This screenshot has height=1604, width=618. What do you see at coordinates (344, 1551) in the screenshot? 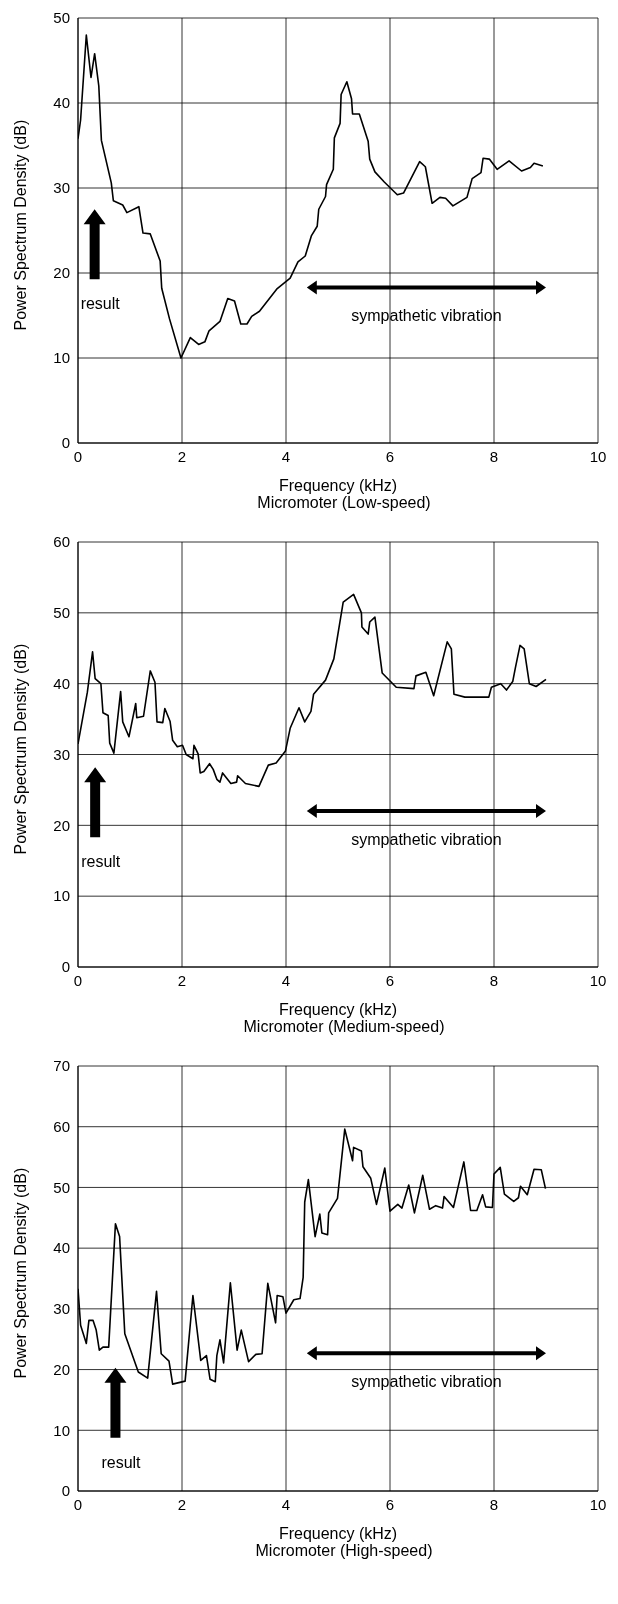
I see `text: Micromoter (High-speed)` at bounding box center [344, 1551].